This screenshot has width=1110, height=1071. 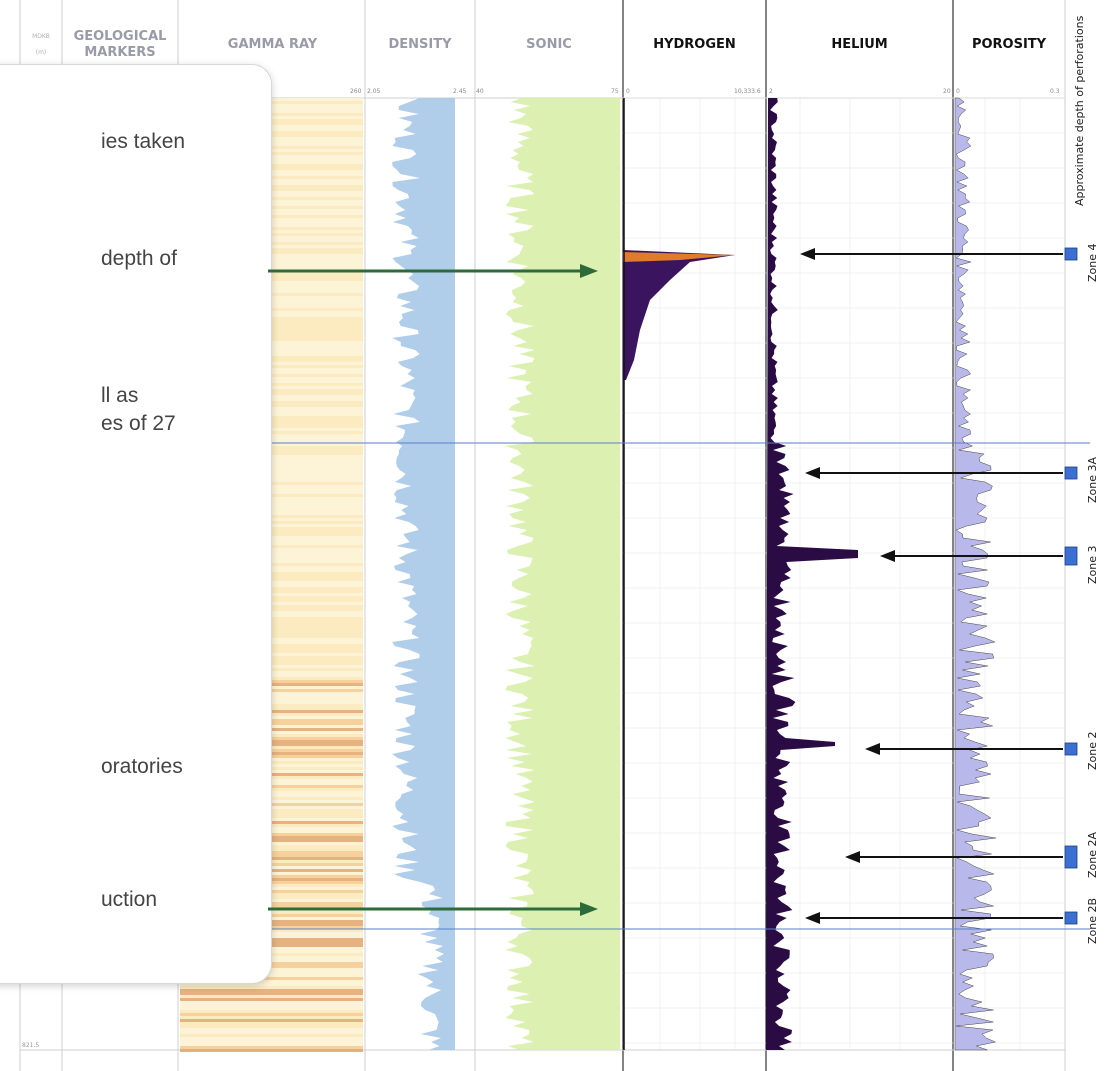 I want to click on zone-label-2b: Zone 2B, so click(x=1092, y=920).